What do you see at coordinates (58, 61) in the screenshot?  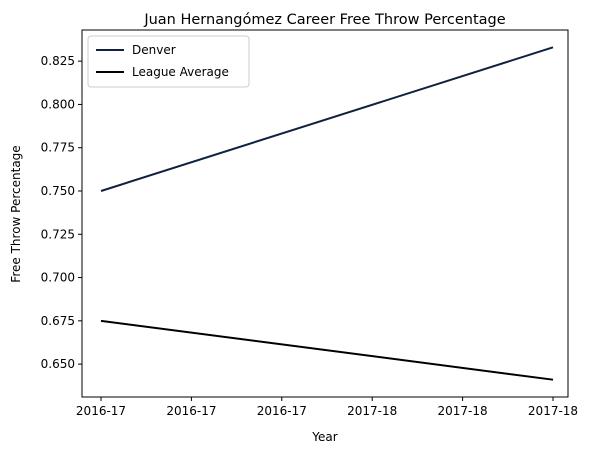 I see `y-tick-label: 0.825` at bounding box center [58, 61].